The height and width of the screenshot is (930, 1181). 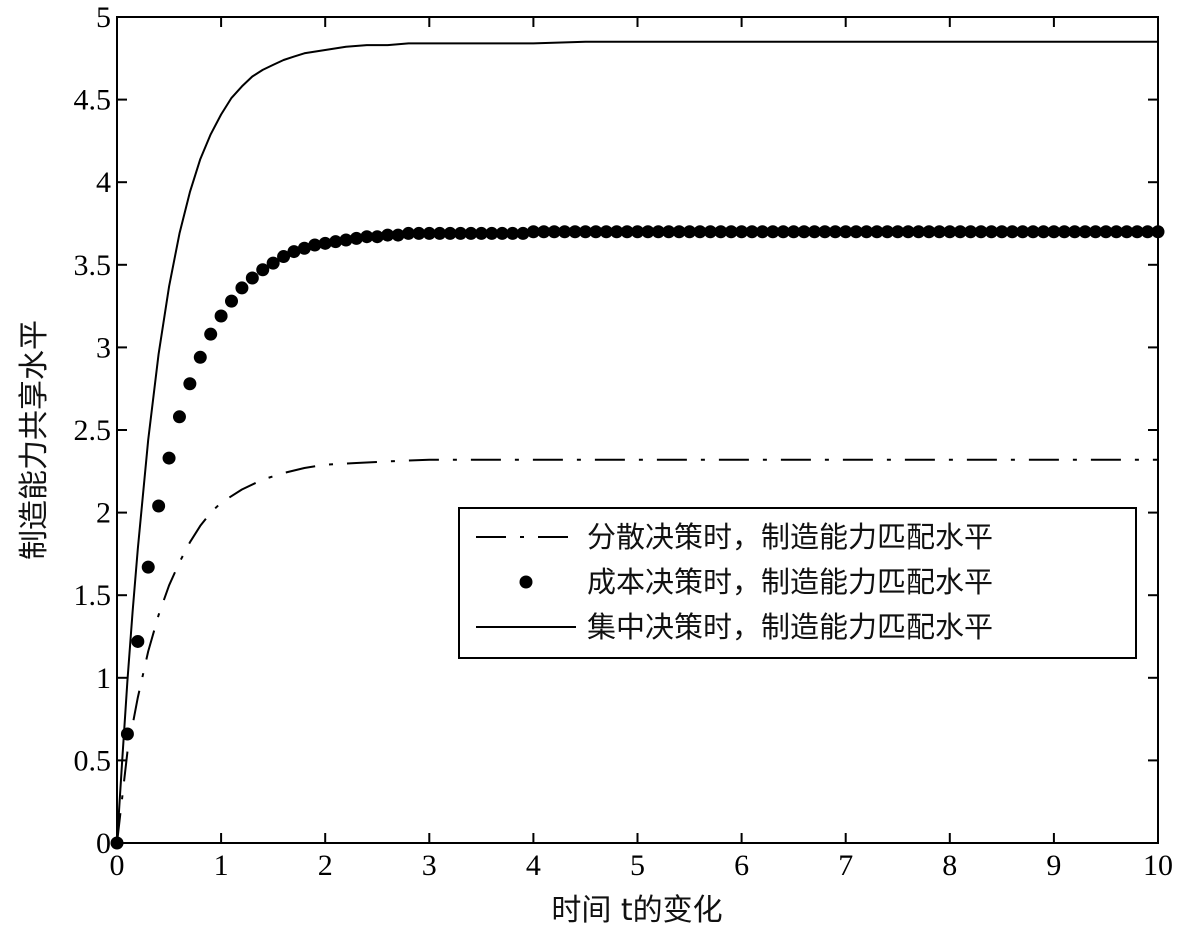 I want to click on legend-entry-cost: 成本决策时，制造能力匹配水平, so click(x=756, y=582).